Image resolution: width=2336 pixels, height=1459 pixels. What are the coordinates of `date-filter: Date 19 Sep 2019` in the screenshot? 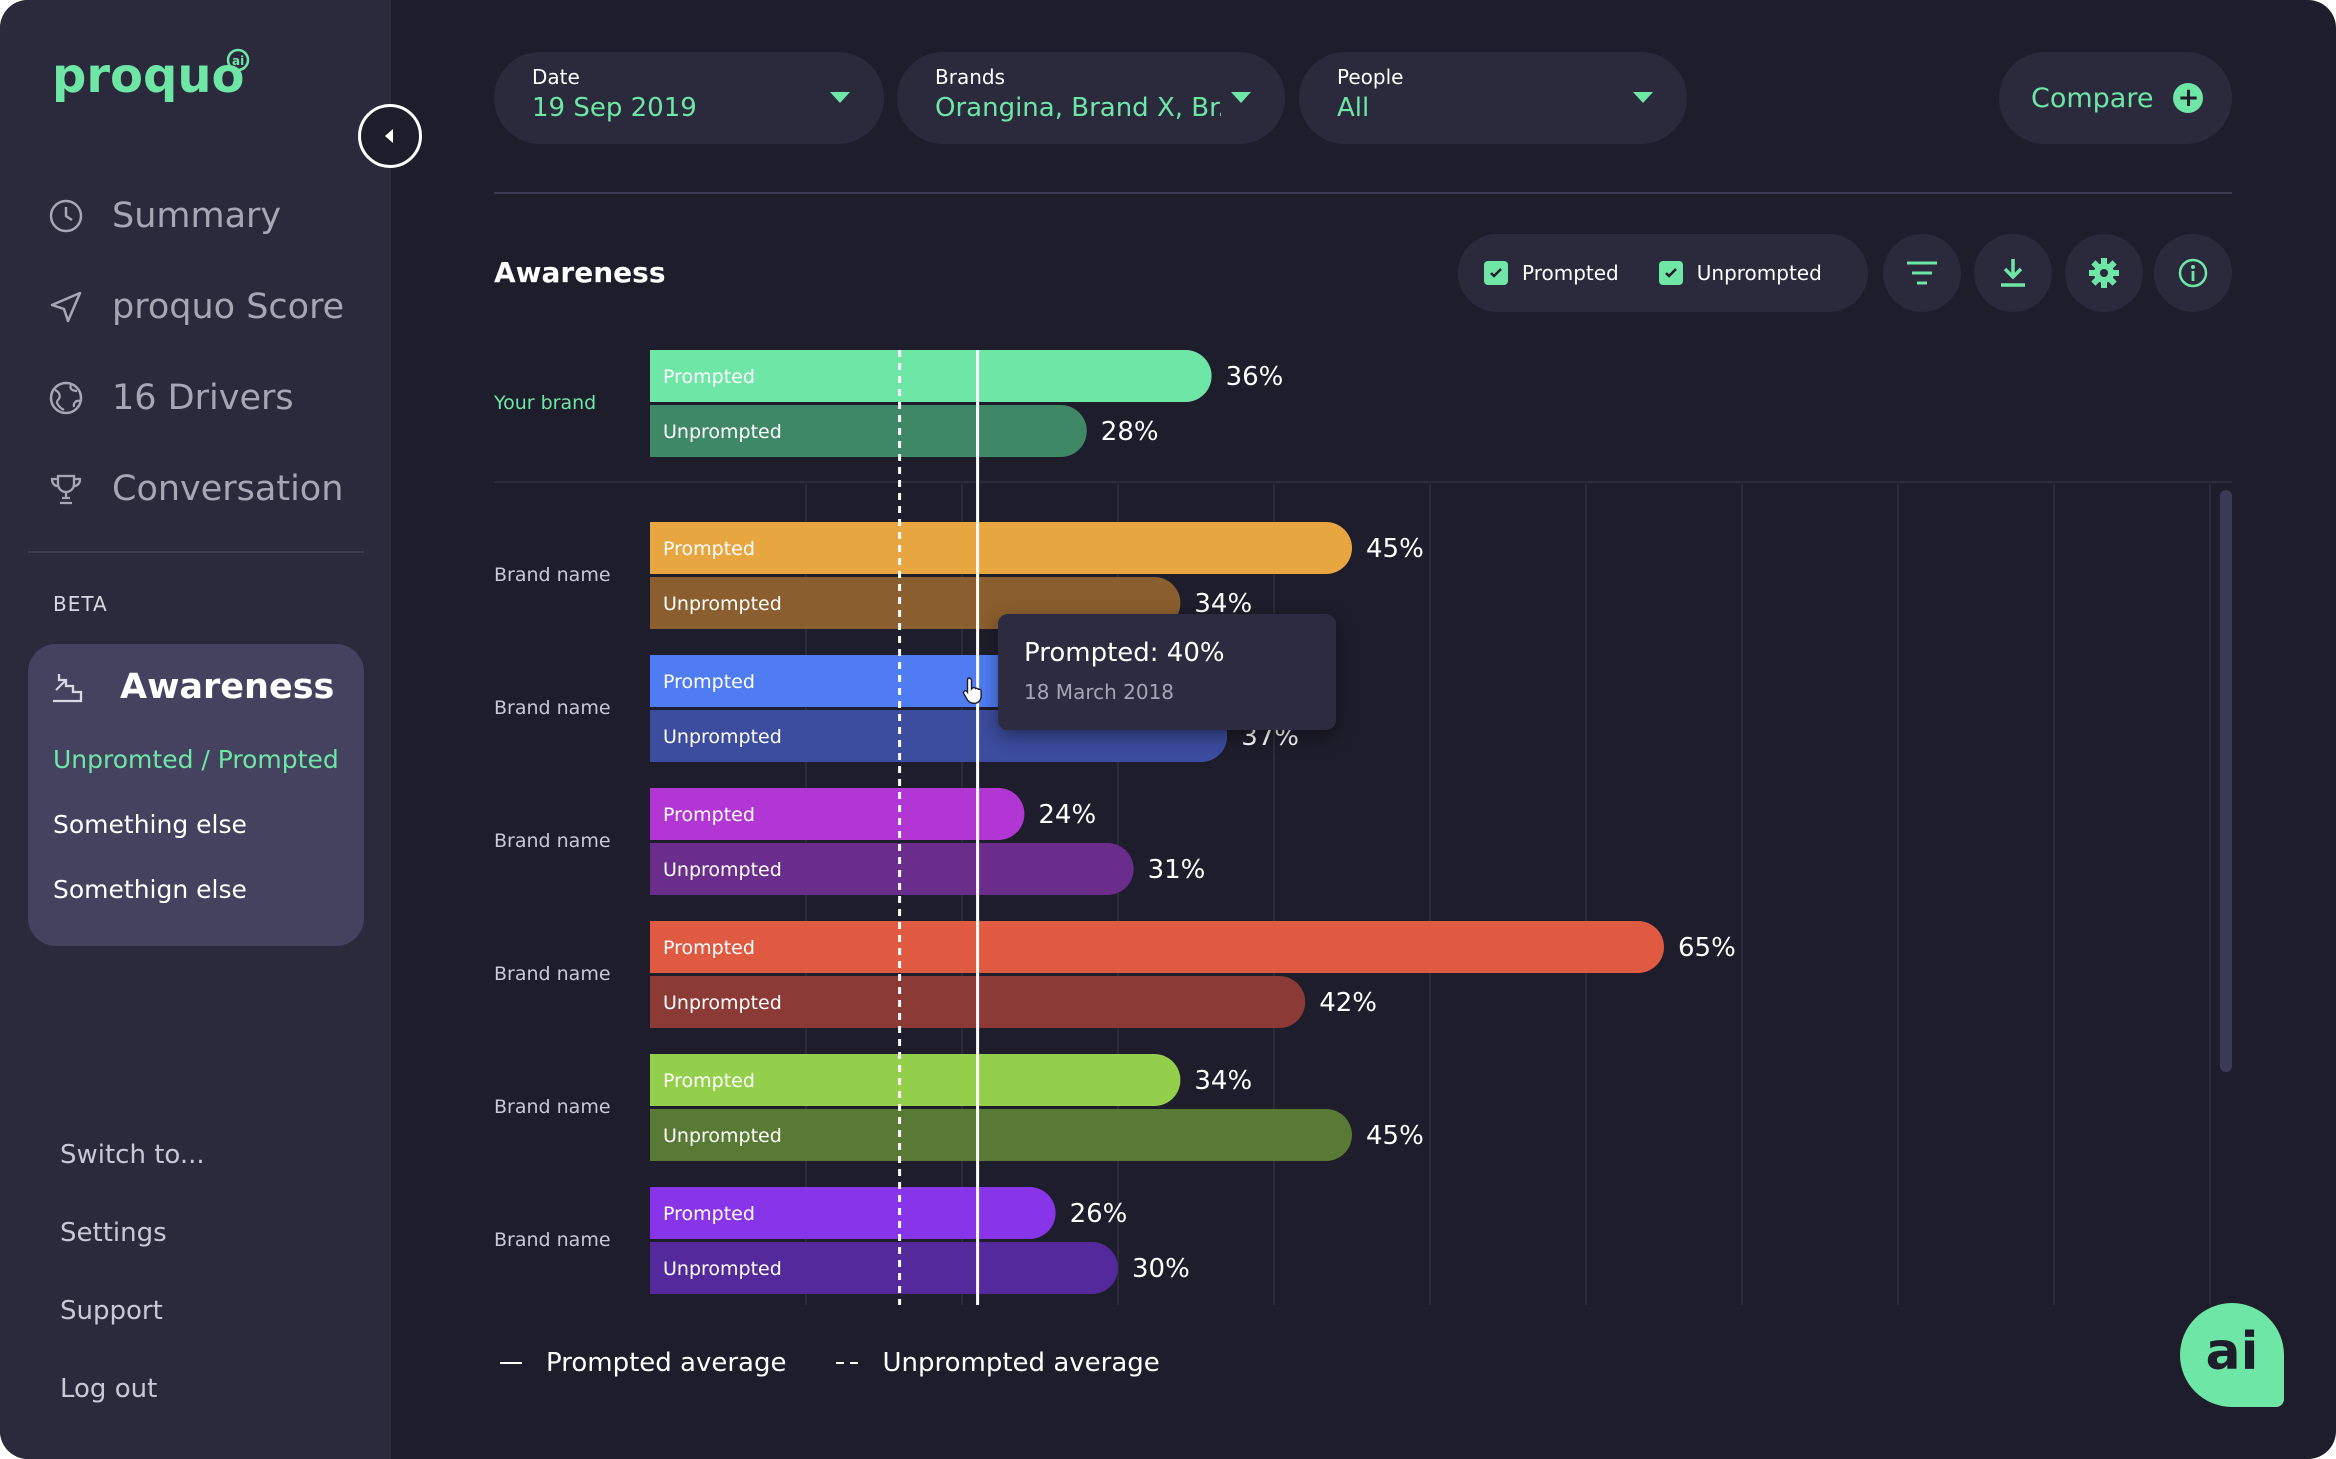 It's located at (689, 98).